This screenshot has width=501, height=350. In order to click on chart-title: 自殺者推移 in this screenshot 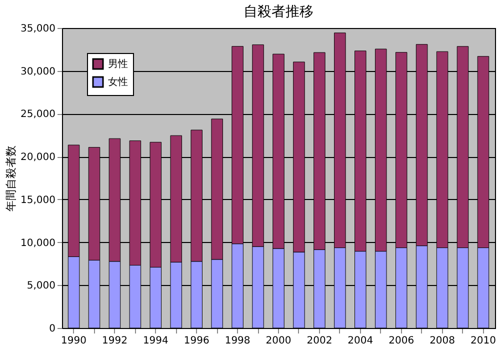, I will do `click(279, 12)`.